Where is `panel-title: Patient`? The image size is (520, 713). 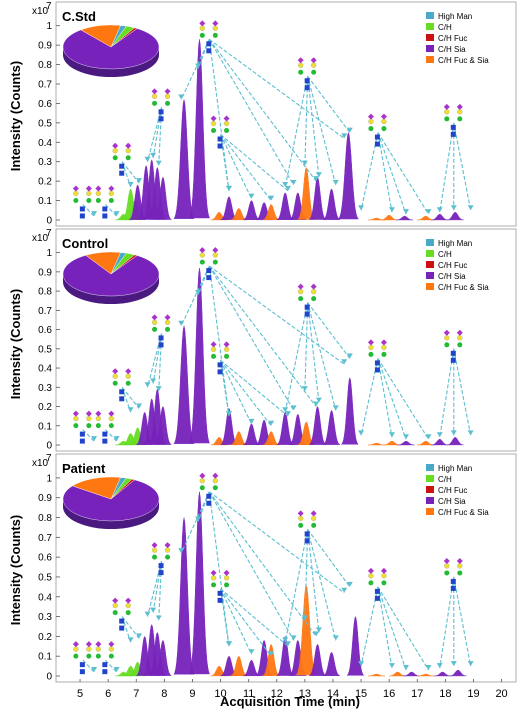 panel-title: Patient is located at coordinates (84, 468).